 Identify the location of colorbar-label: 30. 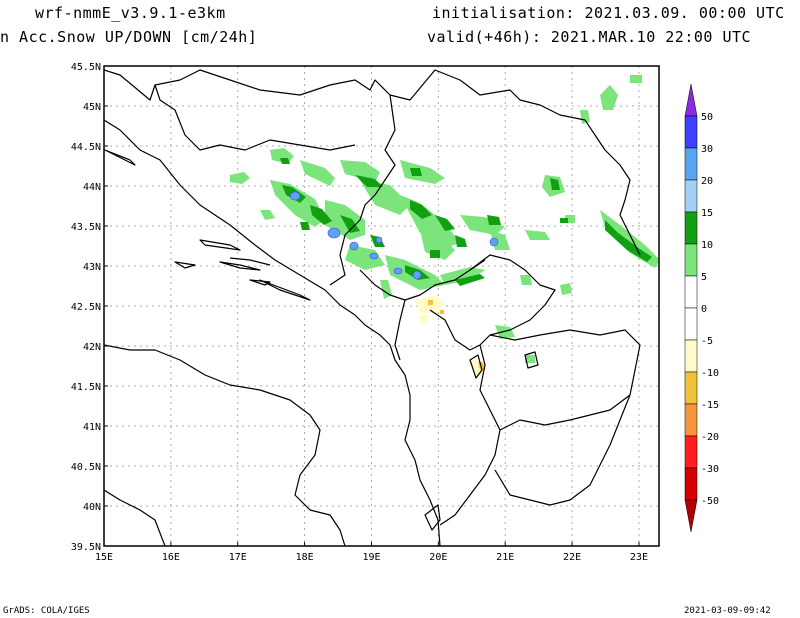
(707, 149).